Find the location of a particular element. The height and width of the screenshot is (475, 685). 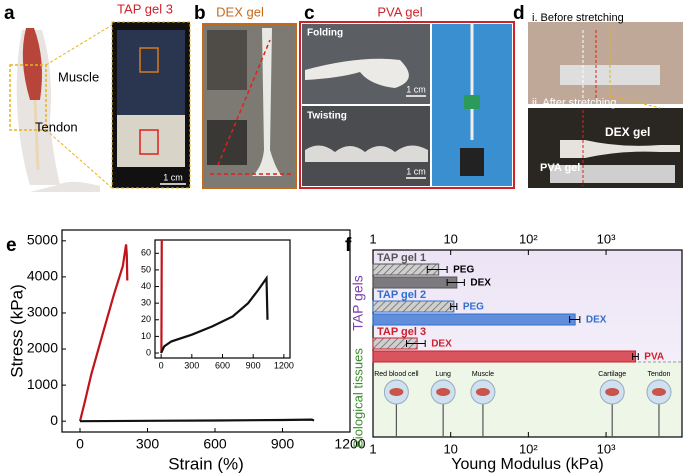

y-tick-label: 60 is located at coordinates (146, 253).